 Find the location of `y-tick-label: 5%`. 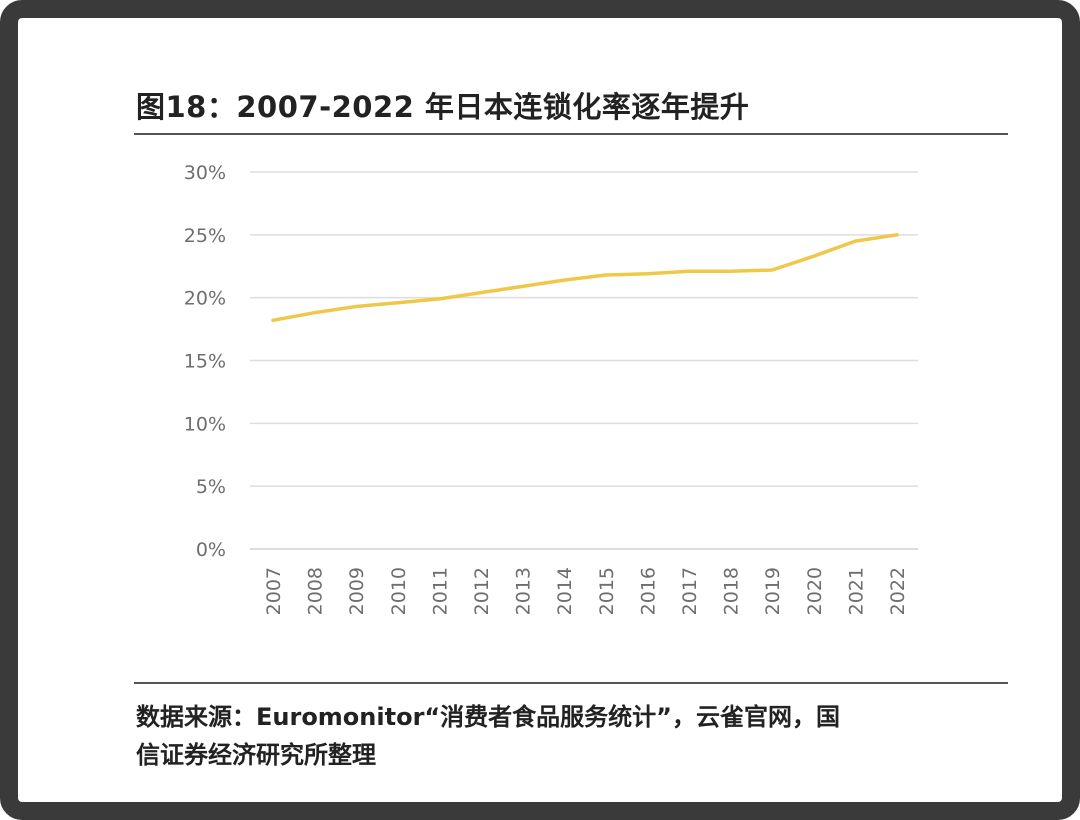

y-tick-label: 5% is located at coordinates (211, 487).